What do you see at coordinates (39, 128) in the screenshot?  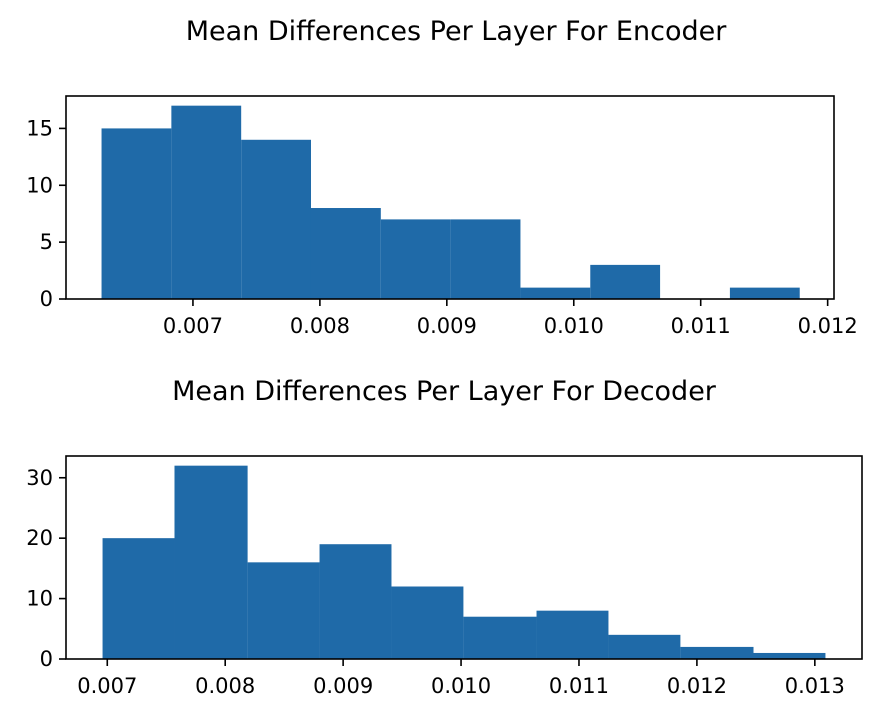 I see `y-tick-label: 15` at bounding box center [39, 128].